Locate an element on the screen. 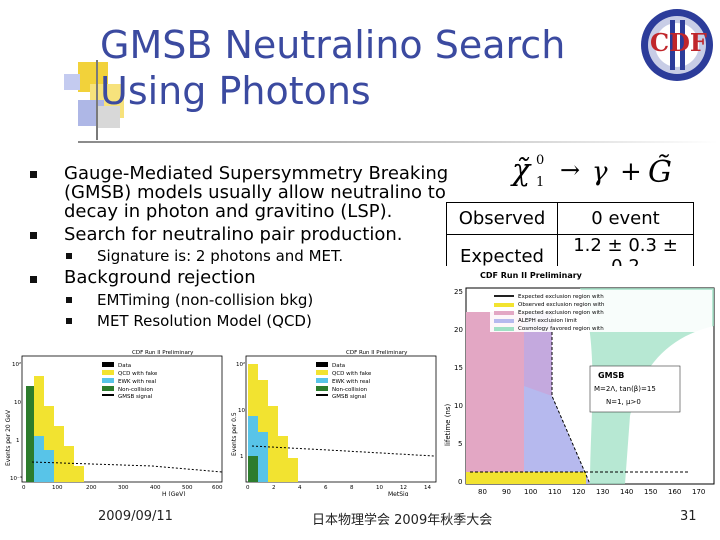 This screenshot has height=540, width=720. cdf-logo: CDF is located at coordinates (677, 45).